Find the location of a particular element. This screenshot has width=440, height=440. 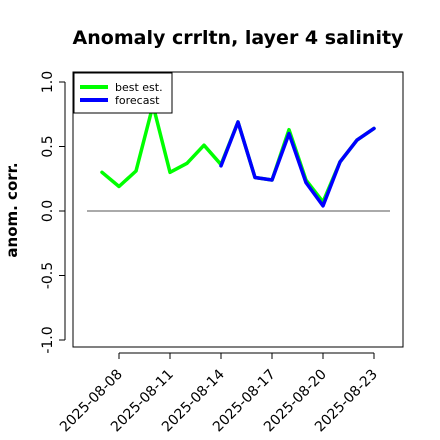

y-axis: -1.0 -0.5 0.0 0.5 1.0 is located at coordinates (53, 212).